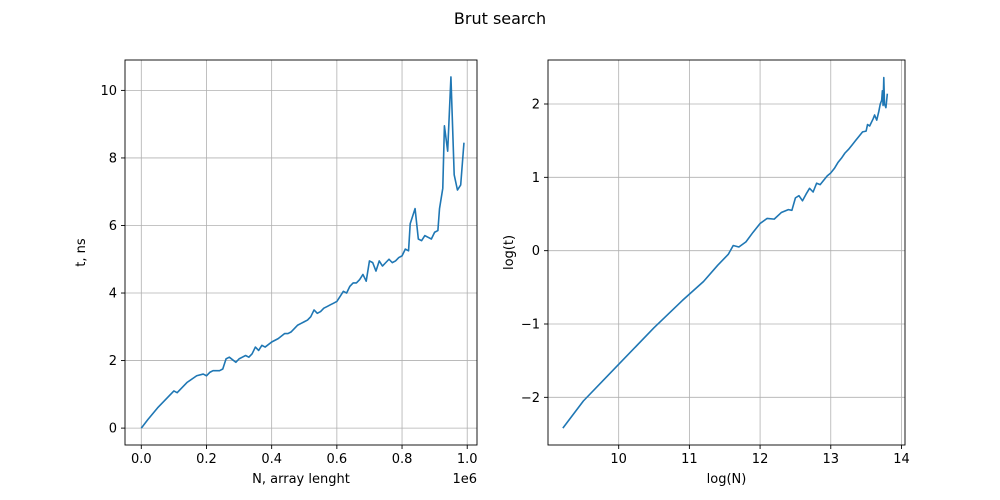 This screenshot has height=500, width=1000. Describe the element at coordinates (760, 459) in the screenshot. I see `right-x-tick-label: 12` at that location.